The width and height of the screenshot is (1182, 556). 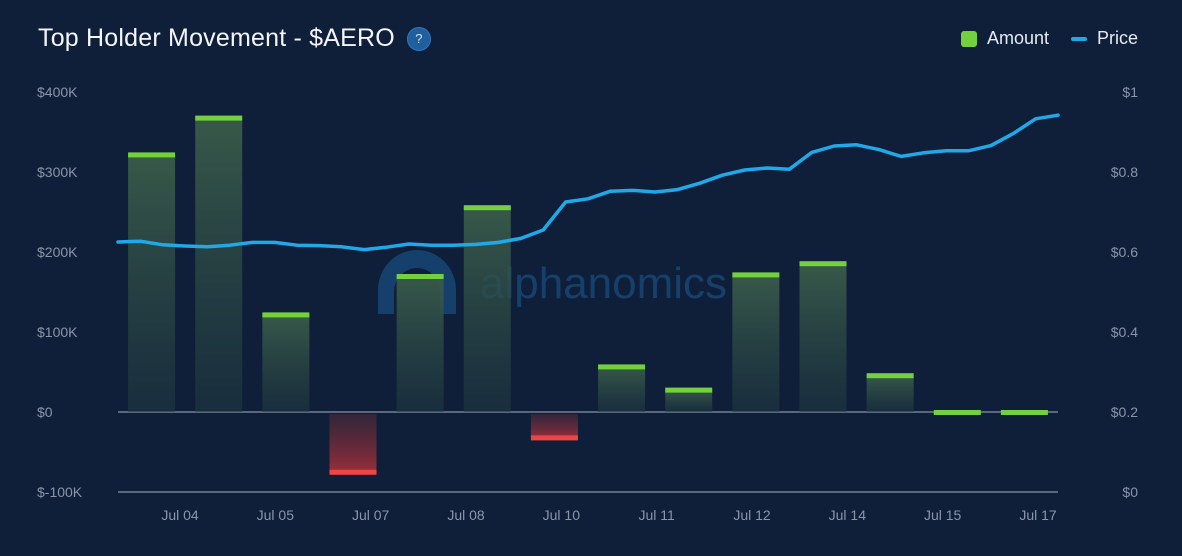 I want to click on y-right-tick-label: $0.2, so click(x=1124, y=412).